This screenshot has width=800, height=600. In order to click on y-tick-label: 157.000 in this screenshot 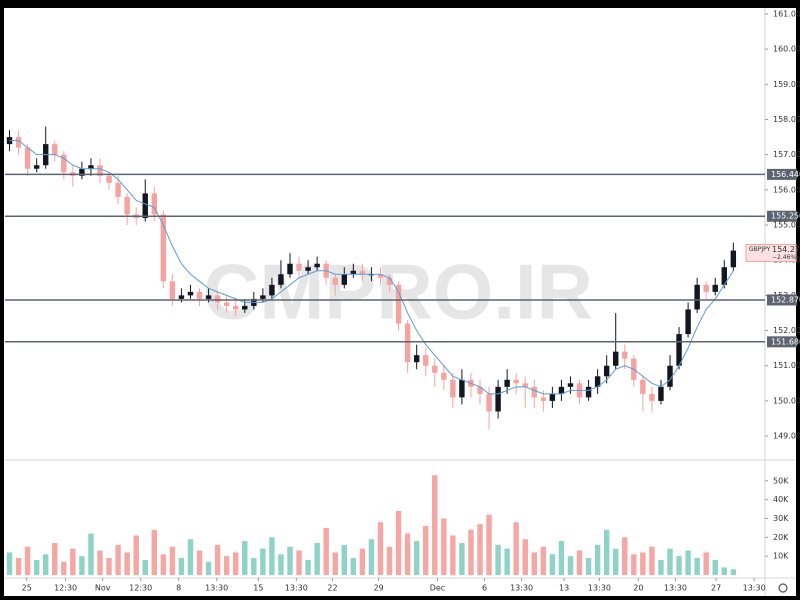, I will do `click(786, 154)`.